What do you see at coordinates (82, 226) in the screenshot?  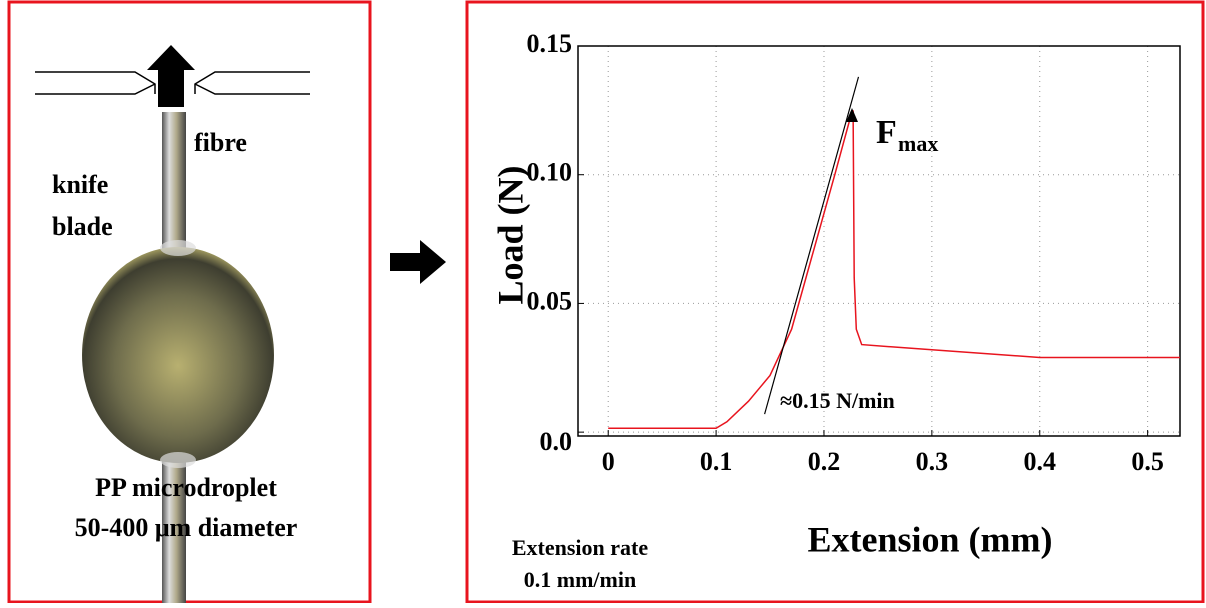 I see `label: blade` at bounding box center [82, 226].